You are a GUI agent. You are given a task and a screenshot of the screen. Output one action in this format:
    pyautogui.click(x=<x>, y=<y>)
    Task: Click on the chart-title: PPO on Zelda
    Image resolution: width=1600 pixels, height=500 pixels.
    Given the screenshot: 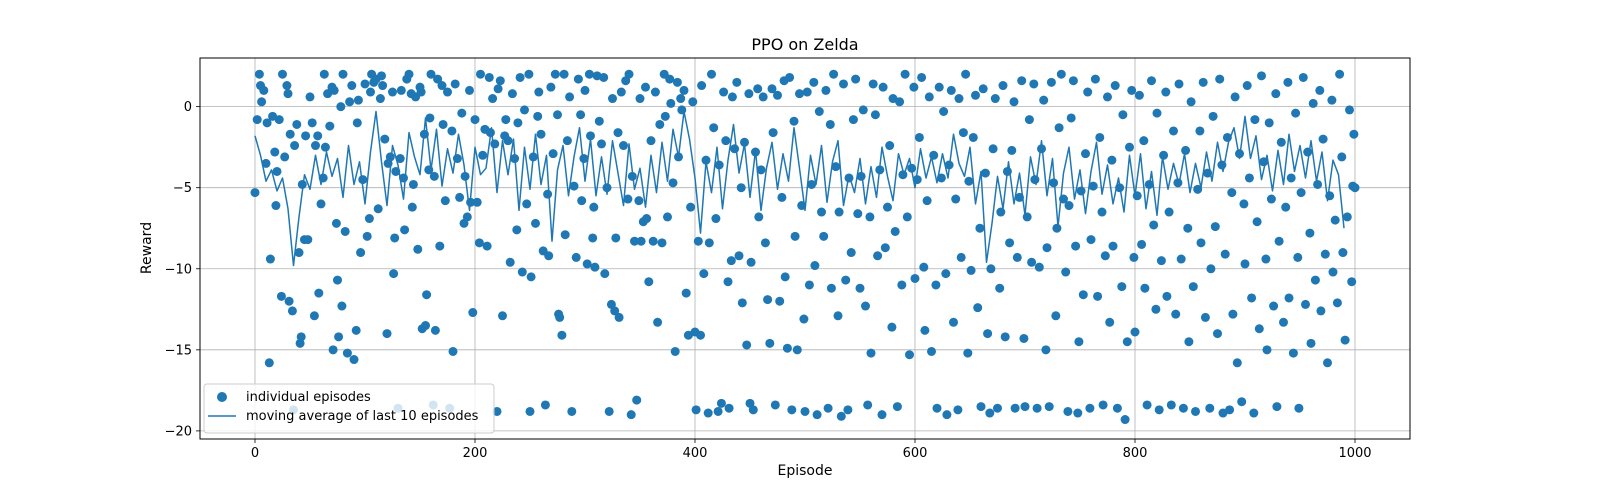 What is the action you would take?
    pyautogui.click(x=804, y=44)
    